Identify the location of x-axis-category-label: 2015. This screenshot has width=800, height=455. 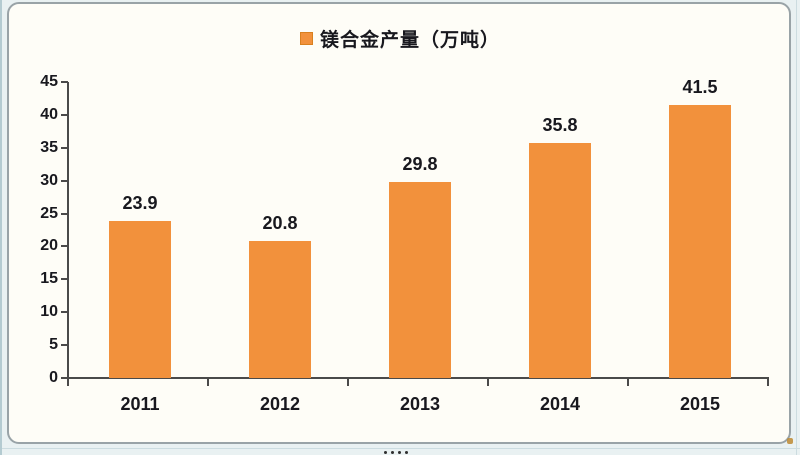
(700, 404).